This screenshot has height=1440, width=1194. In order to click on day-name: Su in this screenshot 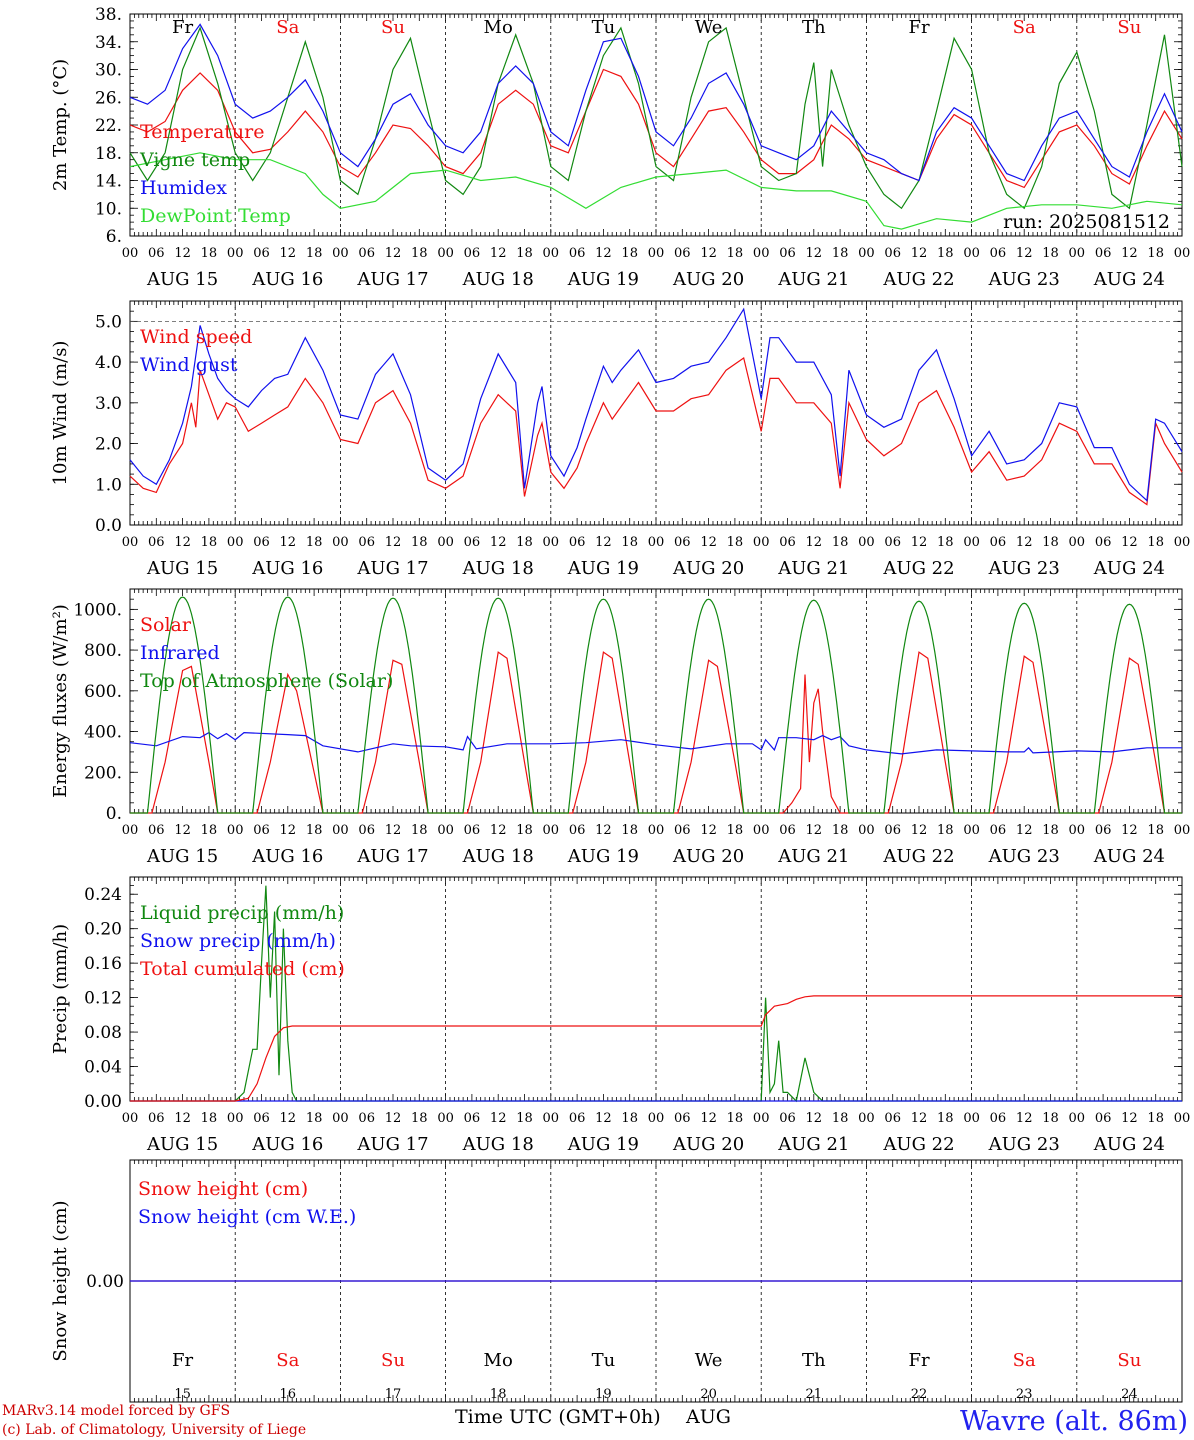, I will do `click(1129, 27)`.